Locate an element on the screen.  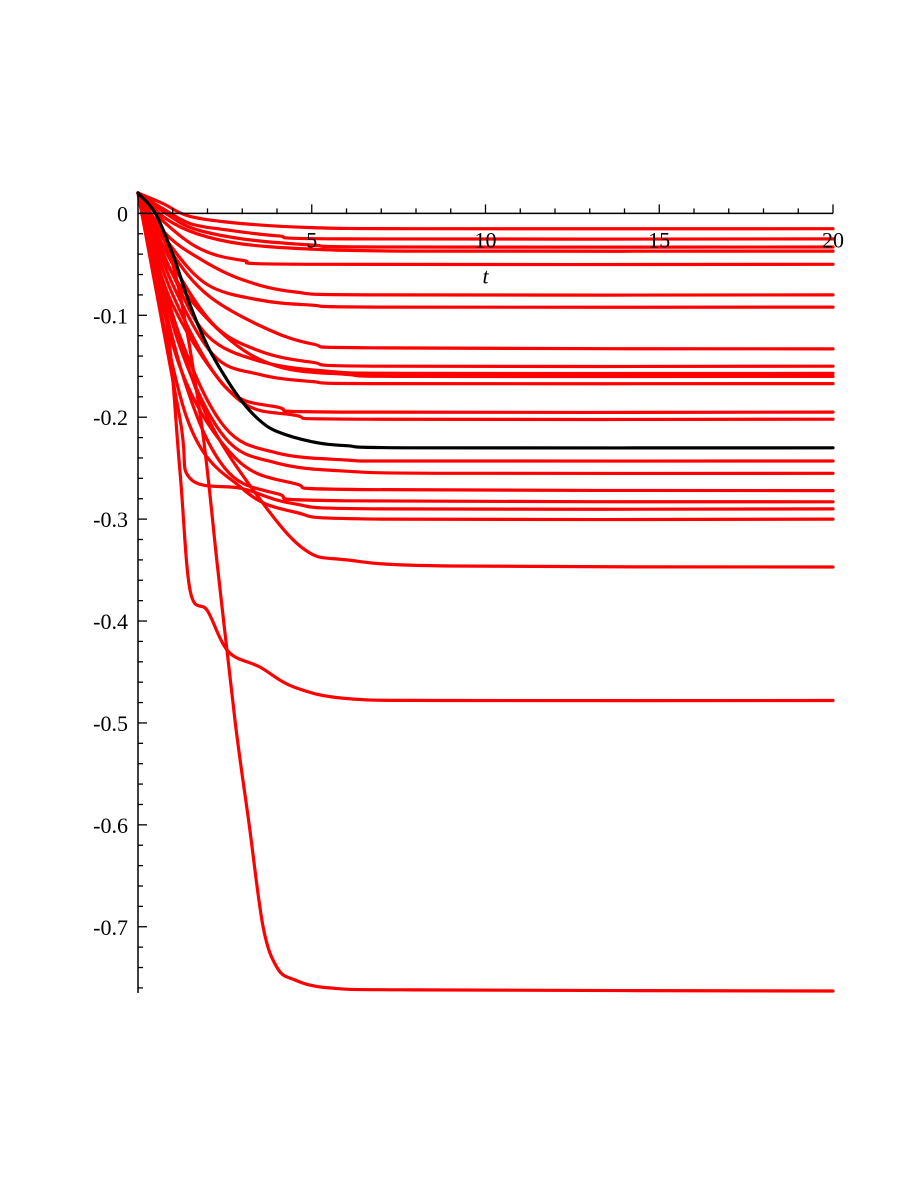
x-tick-label: 15 is located at coordinates (659, 239).